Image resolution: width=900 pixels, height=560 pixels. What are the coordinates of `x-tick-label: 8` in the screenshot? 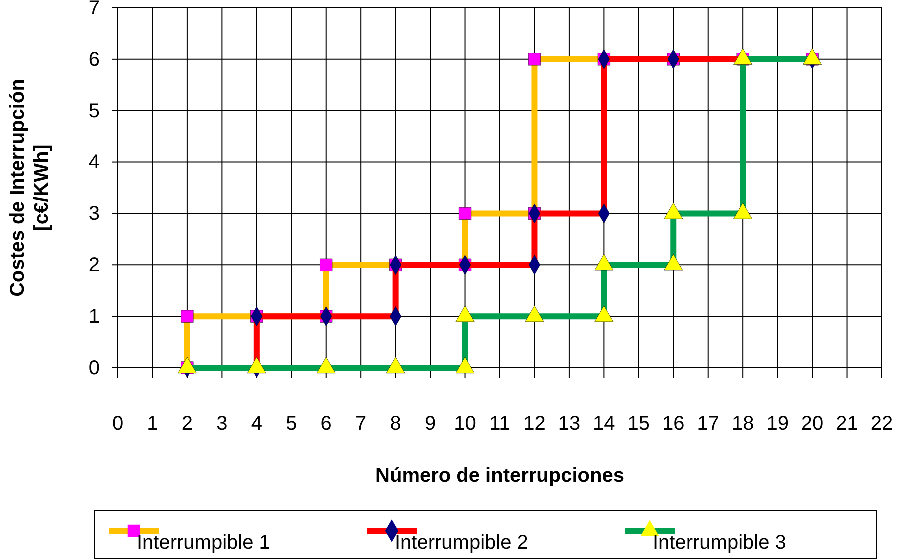 It's located at (396, 424).